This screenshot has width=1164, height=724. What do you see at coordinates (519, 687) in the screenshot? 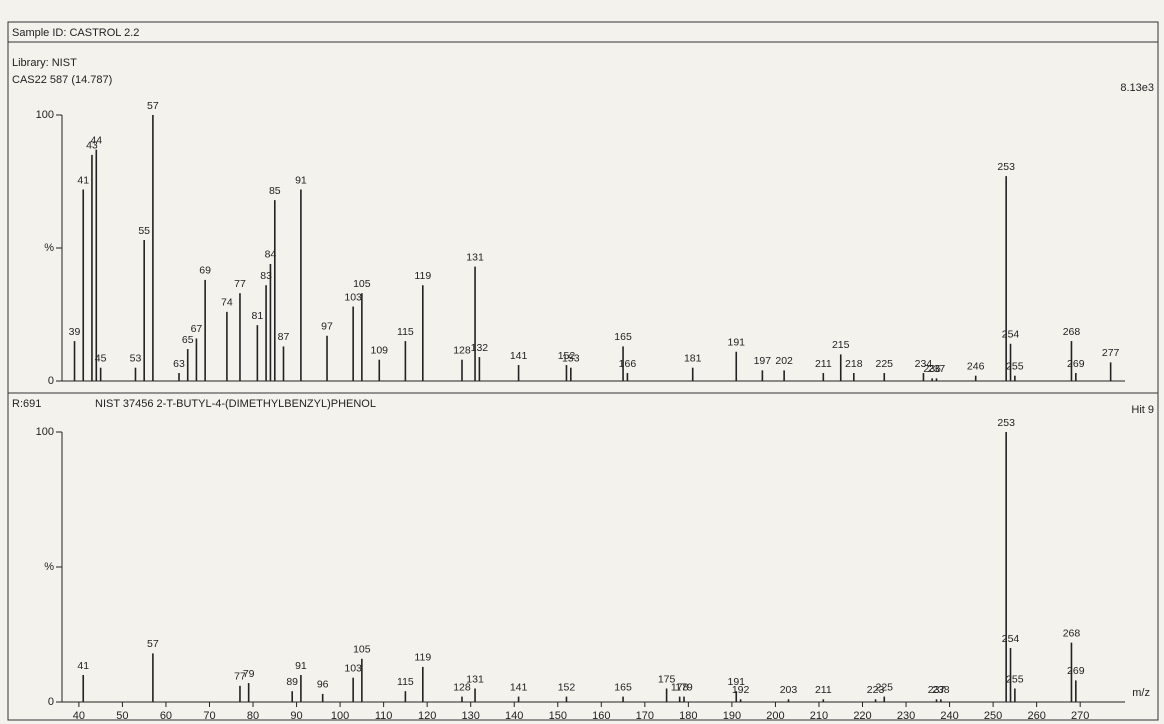
I see `peak-label: 141` at bounding box center [519, 687].